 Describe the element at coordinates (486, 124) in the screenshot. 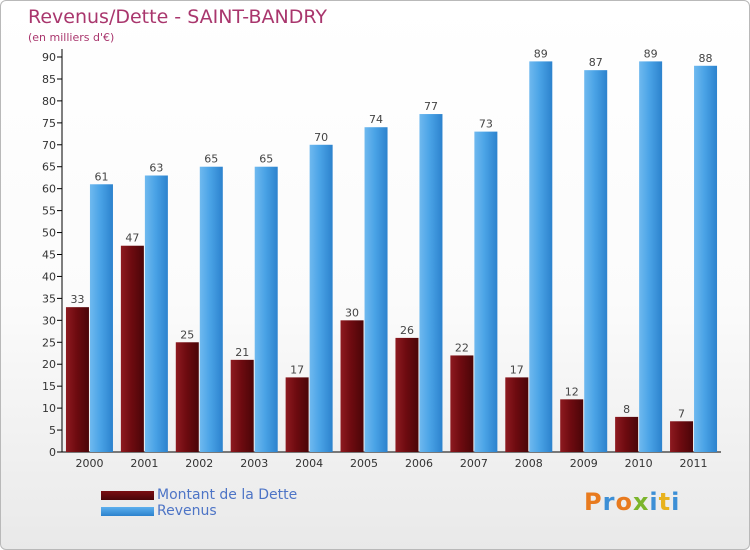

I see `data-label-revenus: 73` at that location.